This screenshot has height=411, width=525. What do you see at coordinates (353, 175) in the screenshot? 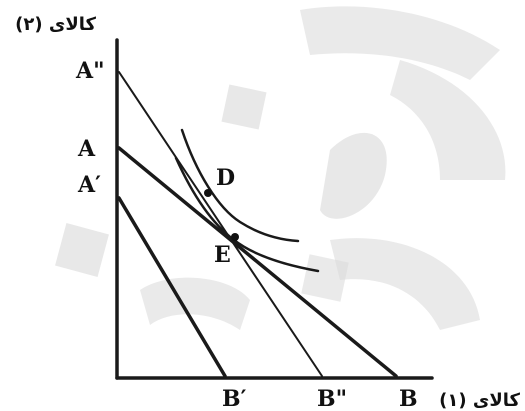
I see `watermark-shape-mid` at bounding box center [353, 175].